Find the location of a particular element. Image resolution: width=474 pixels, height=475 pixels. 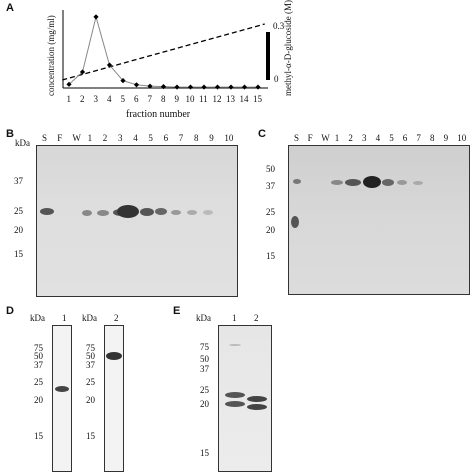

marker-c-50: 50 is located at coordinates (270, 169).